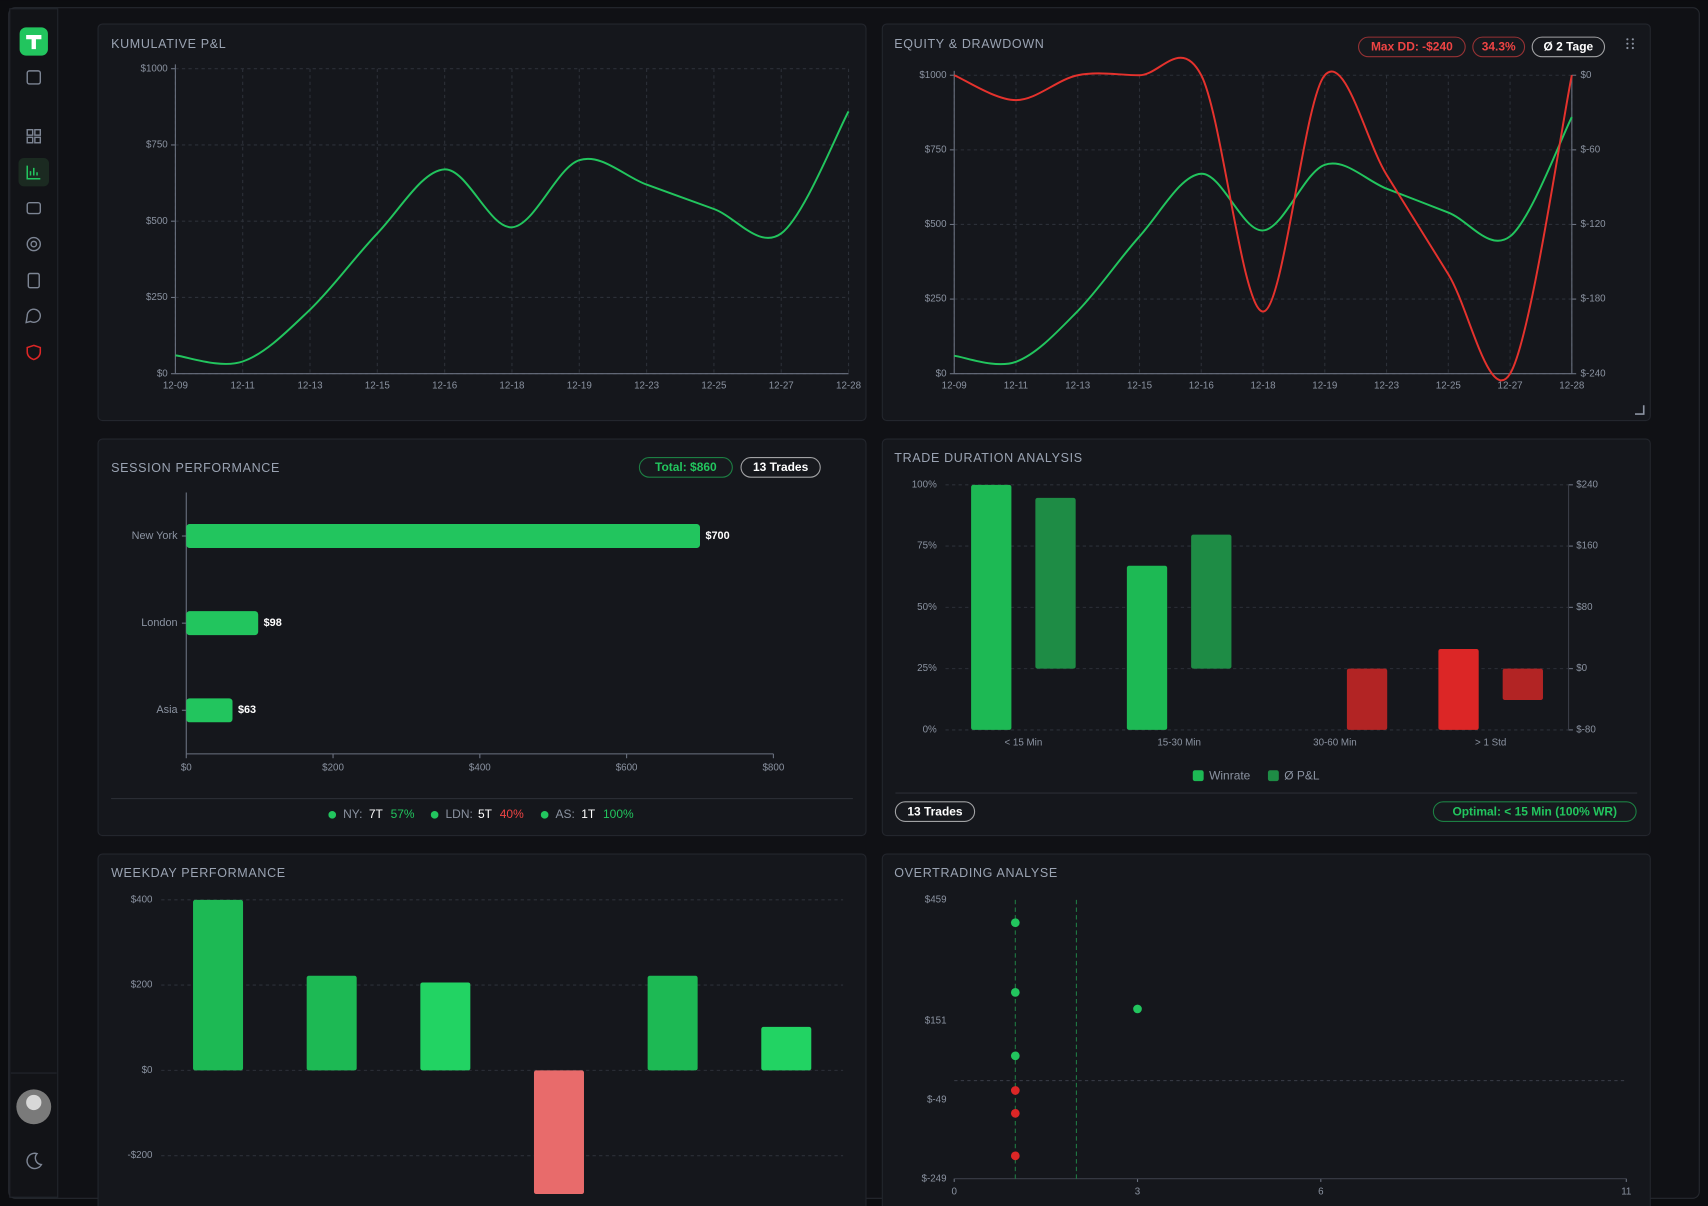  What do you see at coordinates (1449, 385) in the screenshot?
I see `x-tick-label: 12-25` at bounding box center [1449, 385].